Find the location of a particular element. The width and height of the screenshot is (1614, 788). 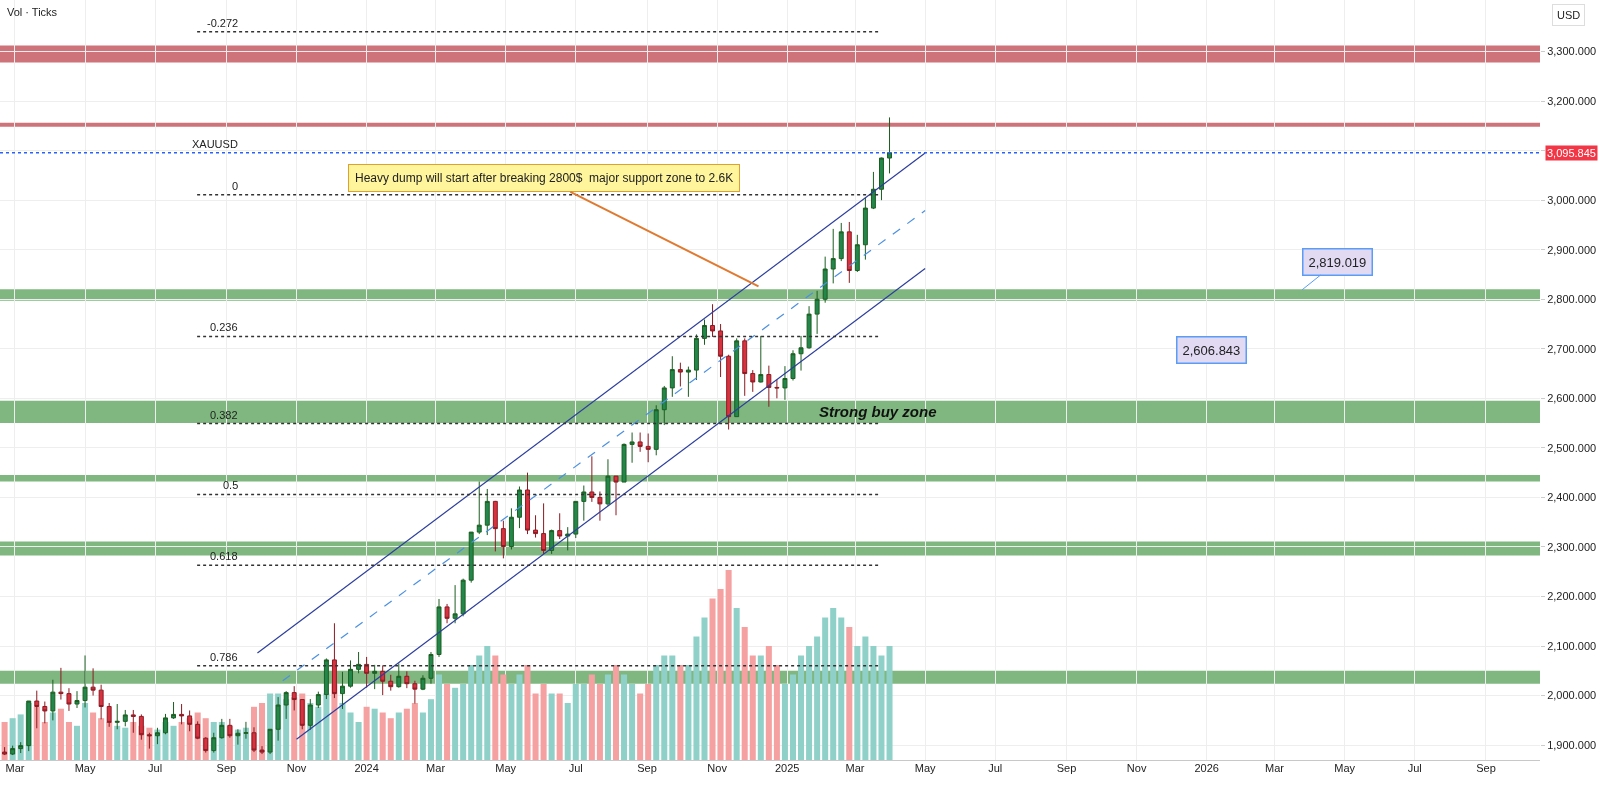

annotation: 2,606.843 is located at coordinates (1211, 350).